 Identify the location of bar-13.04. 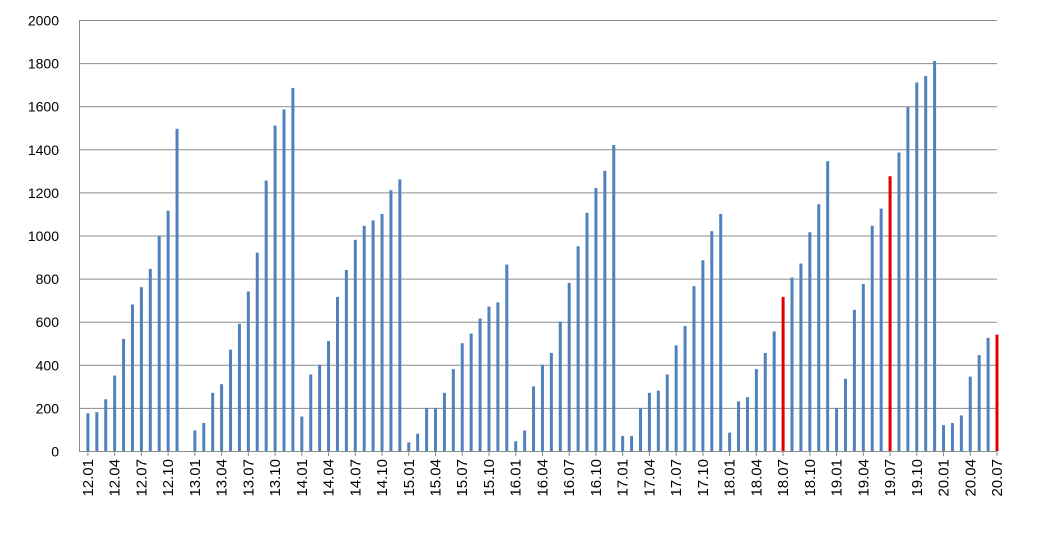
(222, 417).